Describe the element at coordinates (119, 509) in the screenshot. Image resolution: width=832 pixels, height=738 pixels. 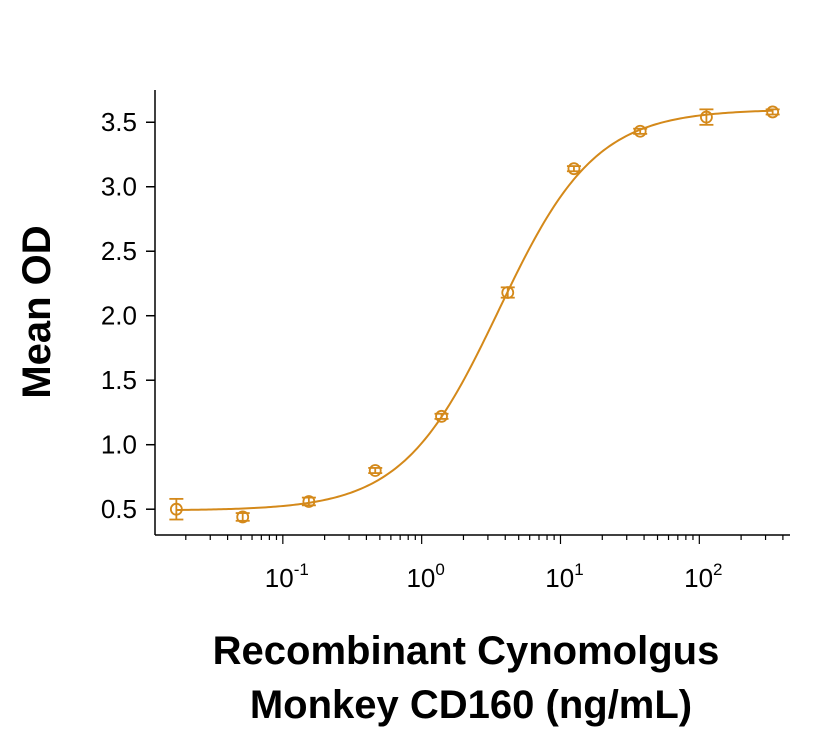
I see `y-tick-label: 0.5` at that location.